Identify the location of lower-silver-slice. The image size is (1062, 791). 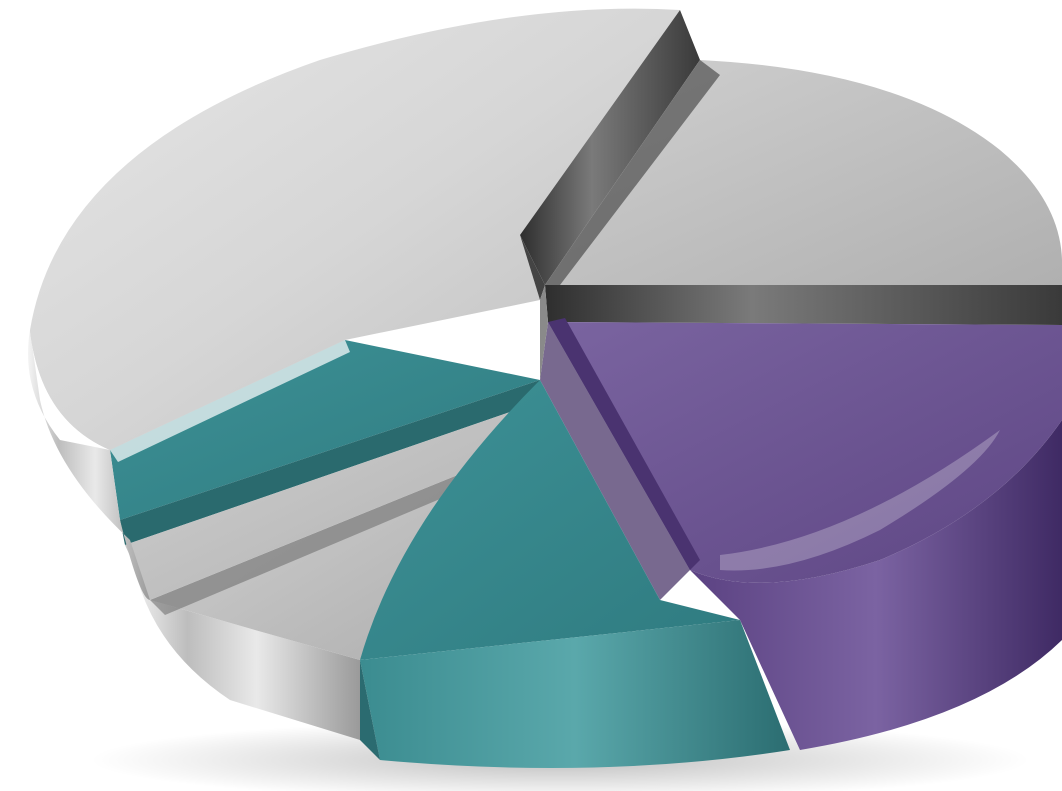
(307, 605).